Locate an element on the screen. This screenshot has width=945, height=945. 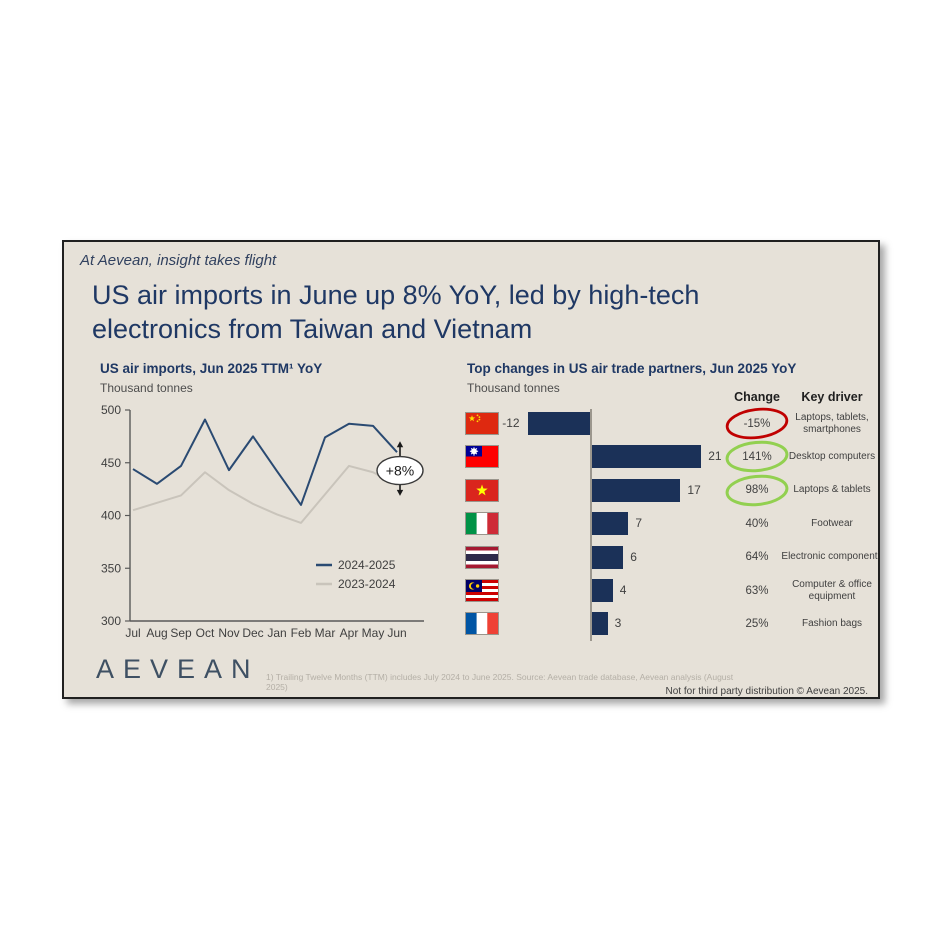
change-value: 63% is located at coordinates (757, 590).